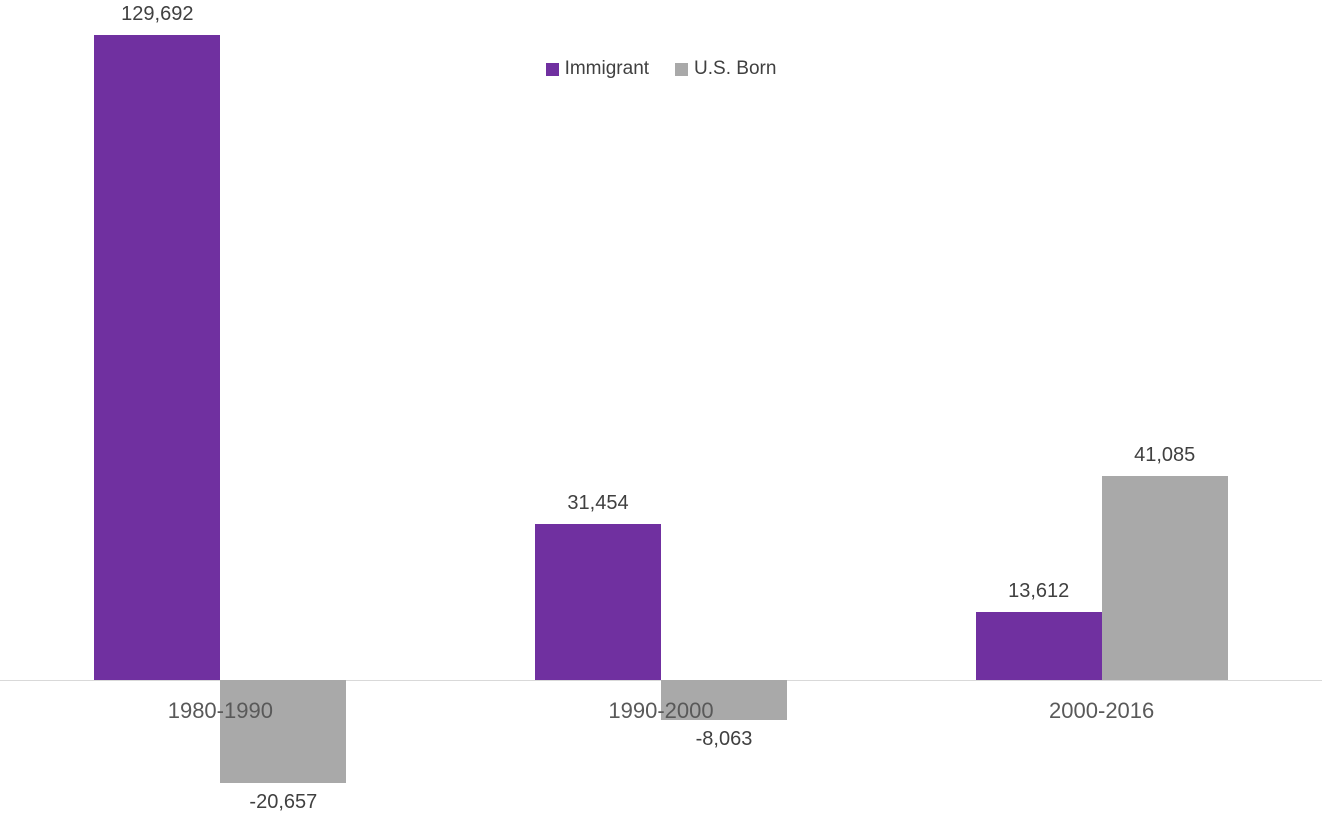 The height and width of the screenshot is (821, 1322). I want to click on category-label-2000-2016: 2000-2016, so click(1102, 710).